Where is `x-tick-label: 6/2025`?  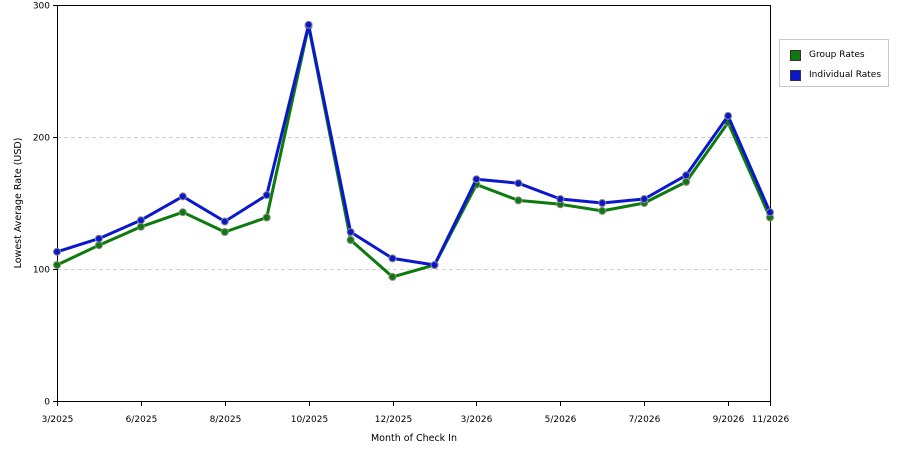
x-tick-label: 6/2025 is located at coordinates (142, 420).